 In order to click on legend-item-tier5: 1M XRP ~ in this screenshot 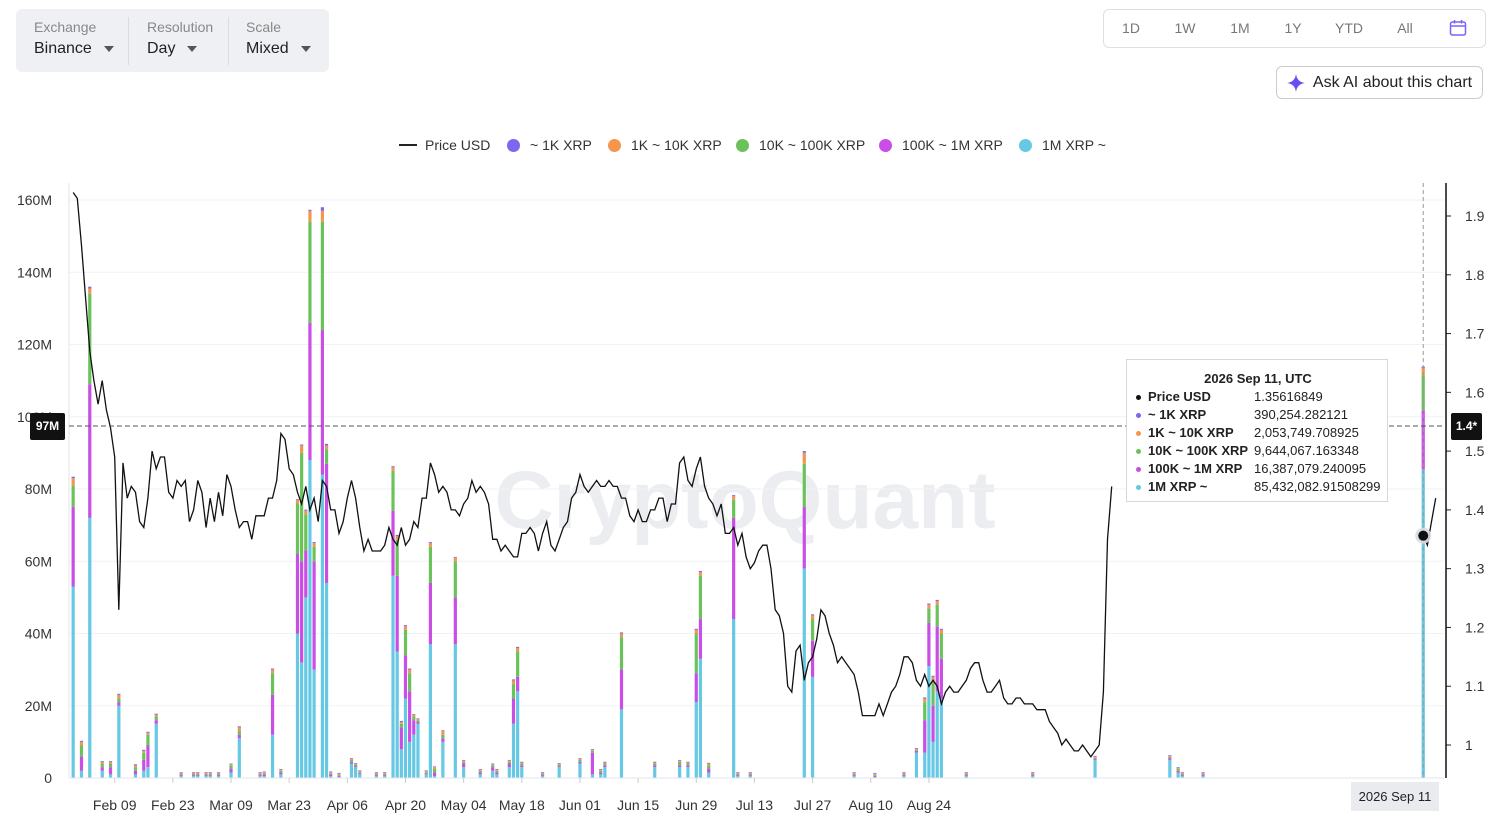, I will do `click(1062, 145)`.